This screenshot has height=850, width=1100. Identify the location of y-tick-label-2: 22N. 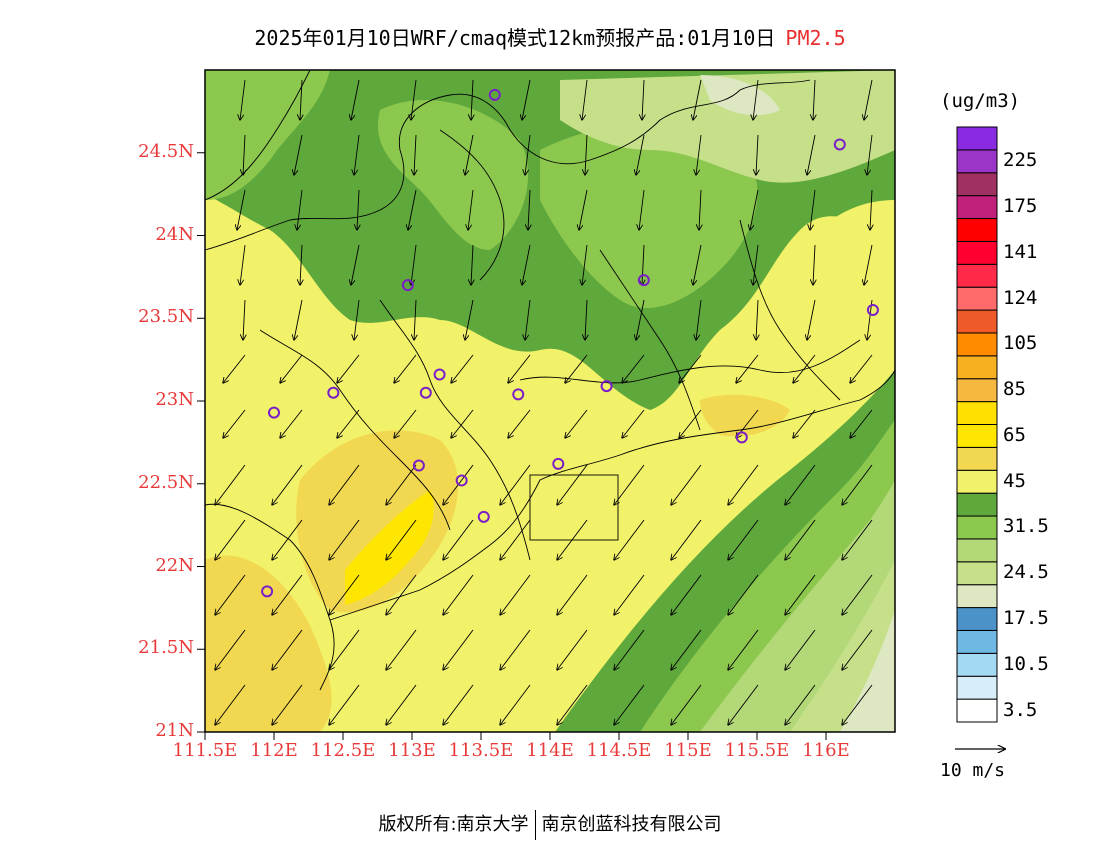
(174, 565).